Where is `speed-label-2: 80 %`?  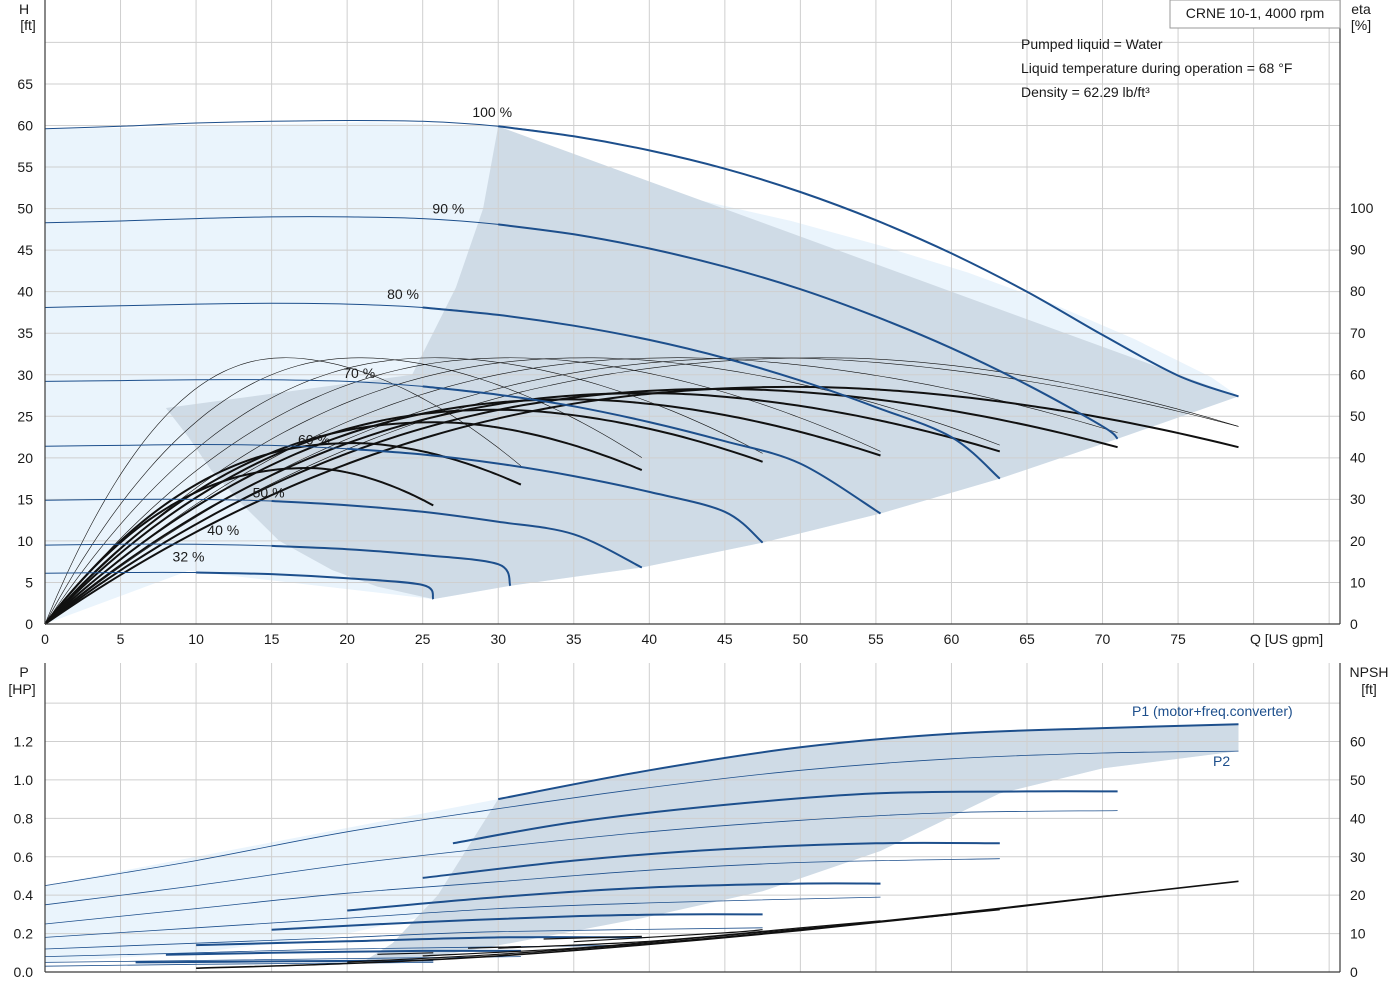
speed-label-2: 80 % is located at coordinates (403, 294).